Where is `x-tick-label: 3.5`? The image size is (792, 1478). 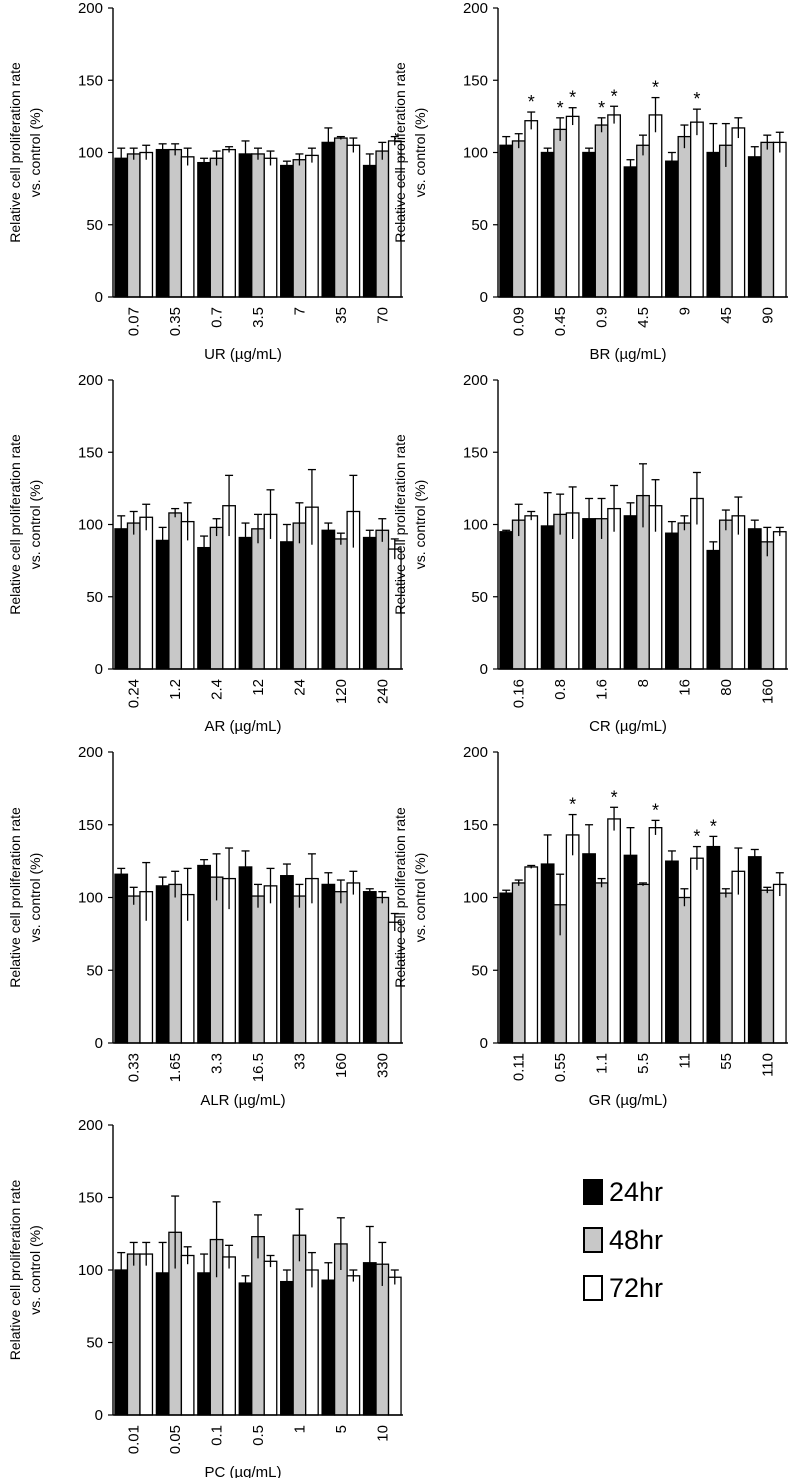
x-tick-label: 3.5 is located at coordinates (258, 317).